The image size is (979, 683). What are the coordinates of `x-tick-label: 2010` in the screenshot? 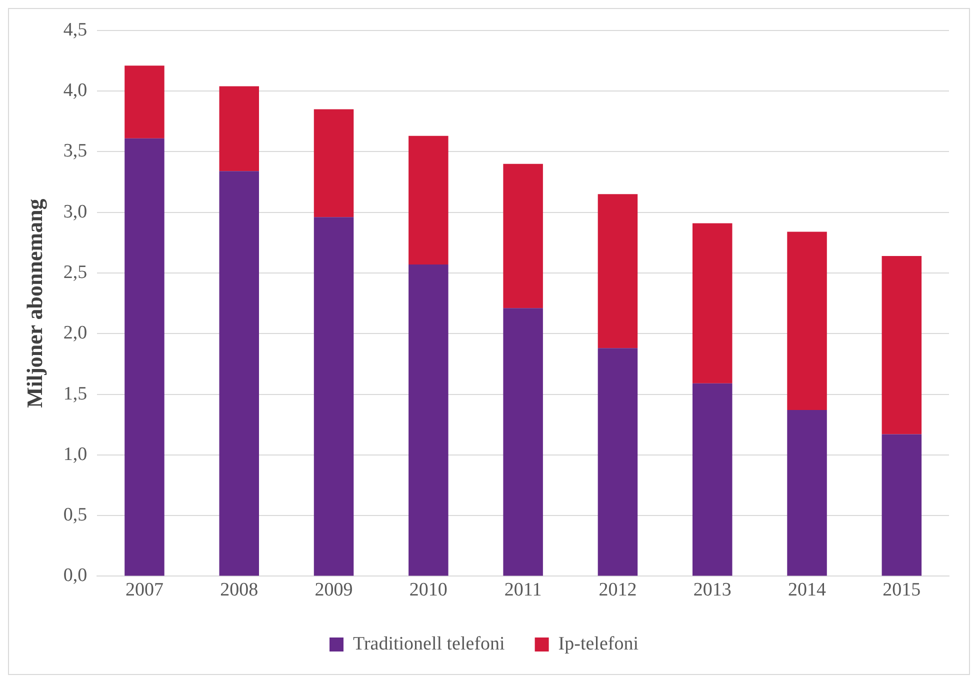 It's located at (428, 590).